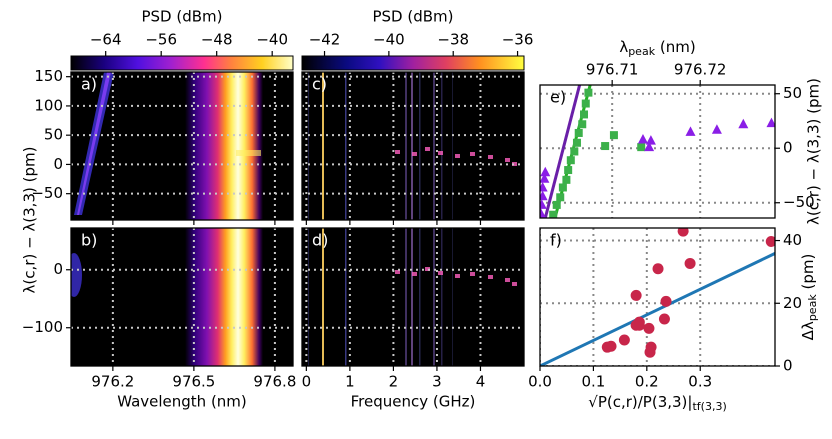 The width and height of the screenshot is (832, 439). I want to click on x-tick-label: 0.1, so click(593, 382).